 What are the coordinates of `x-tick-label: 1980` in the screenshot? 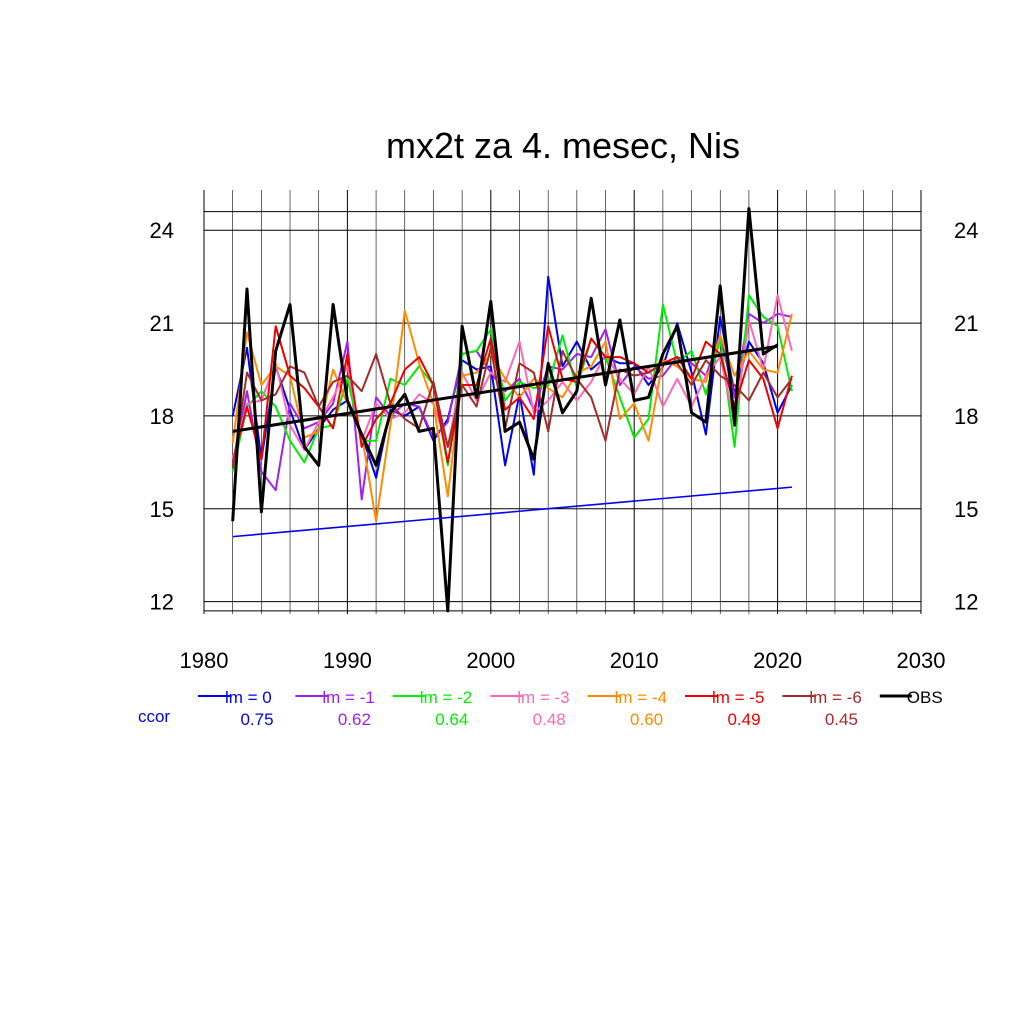 It's located at (204, 660).